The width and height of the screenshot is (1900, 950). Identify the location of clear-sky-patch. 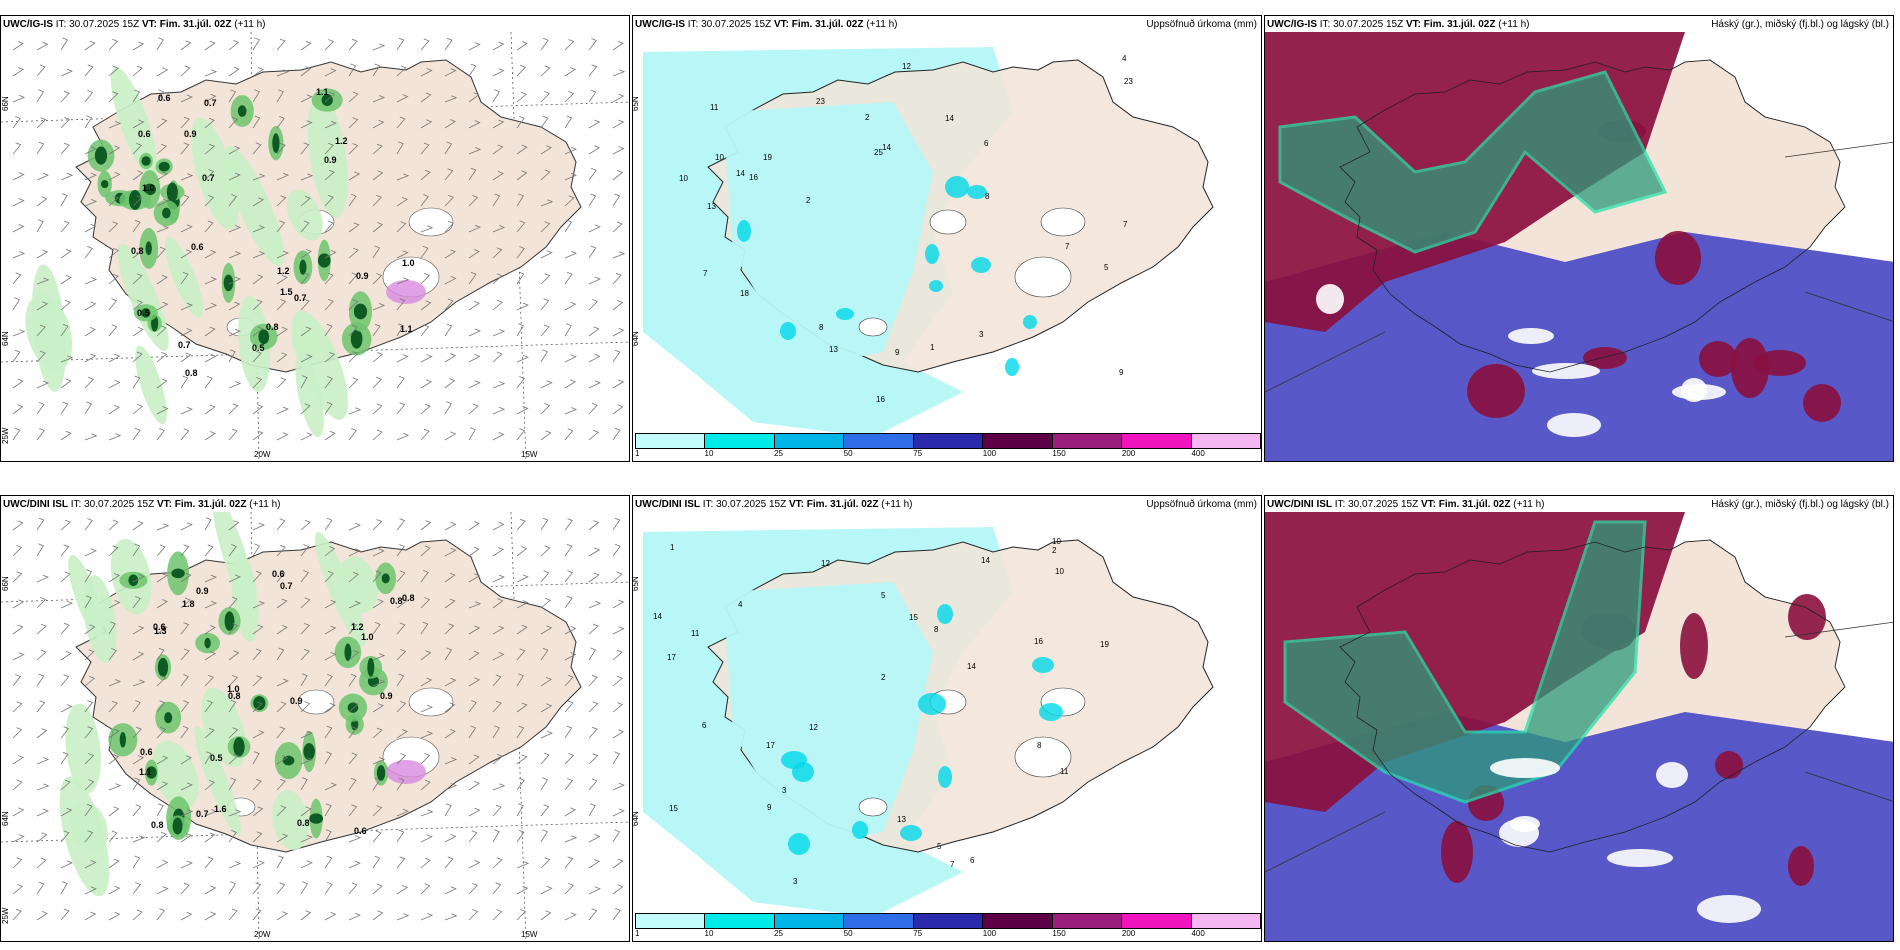
(1566, 371).